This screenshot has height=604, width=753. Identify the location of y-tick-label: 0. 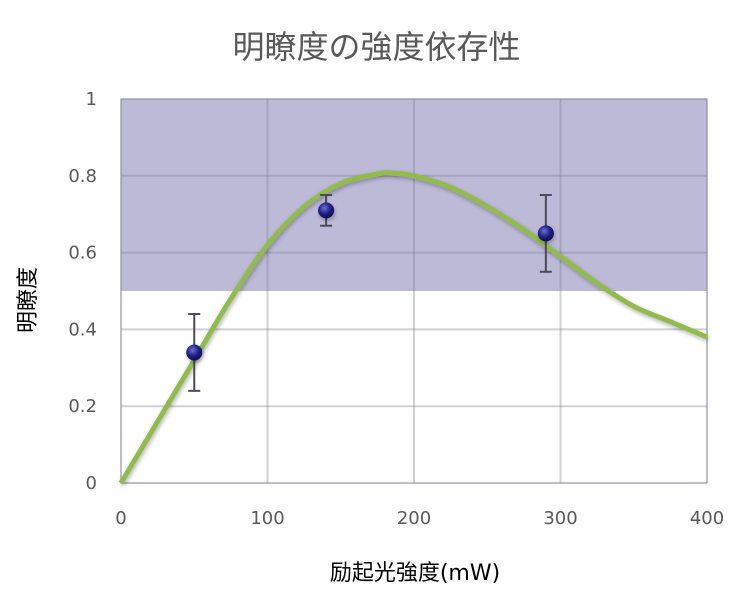
(91, 483).